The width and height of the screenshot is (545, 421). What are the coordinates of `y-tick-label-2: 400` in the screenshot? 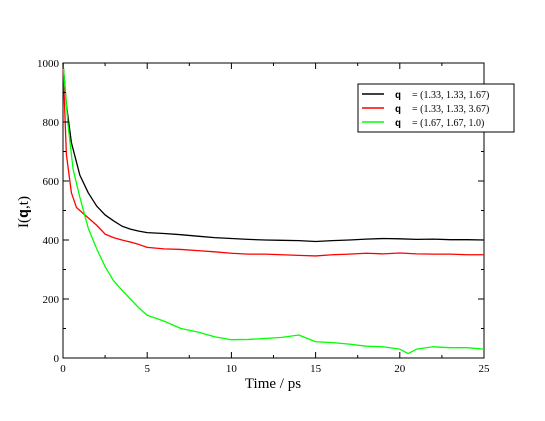 It's located at (51, 241).